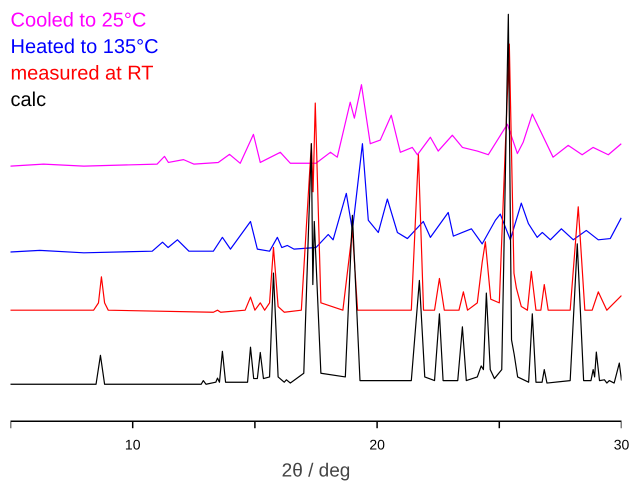 This screenshot has height=491, width=632. I want to click on x-tick-label: 30, so click(622, 444).